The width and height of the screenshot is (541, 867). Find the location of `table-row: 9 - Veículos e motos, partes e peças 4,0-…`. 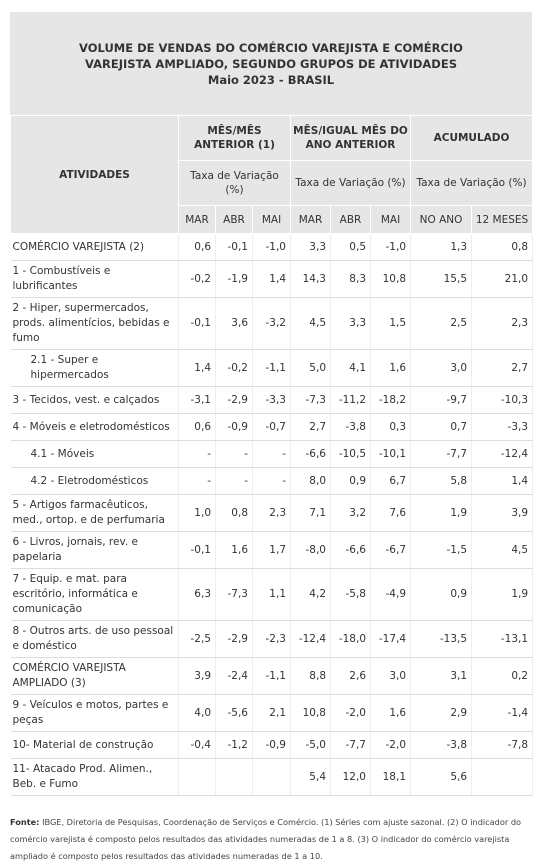

table-row: 9 - Veículos e motos, partes e peças 4,0-… is located at coordinates (272, 713).